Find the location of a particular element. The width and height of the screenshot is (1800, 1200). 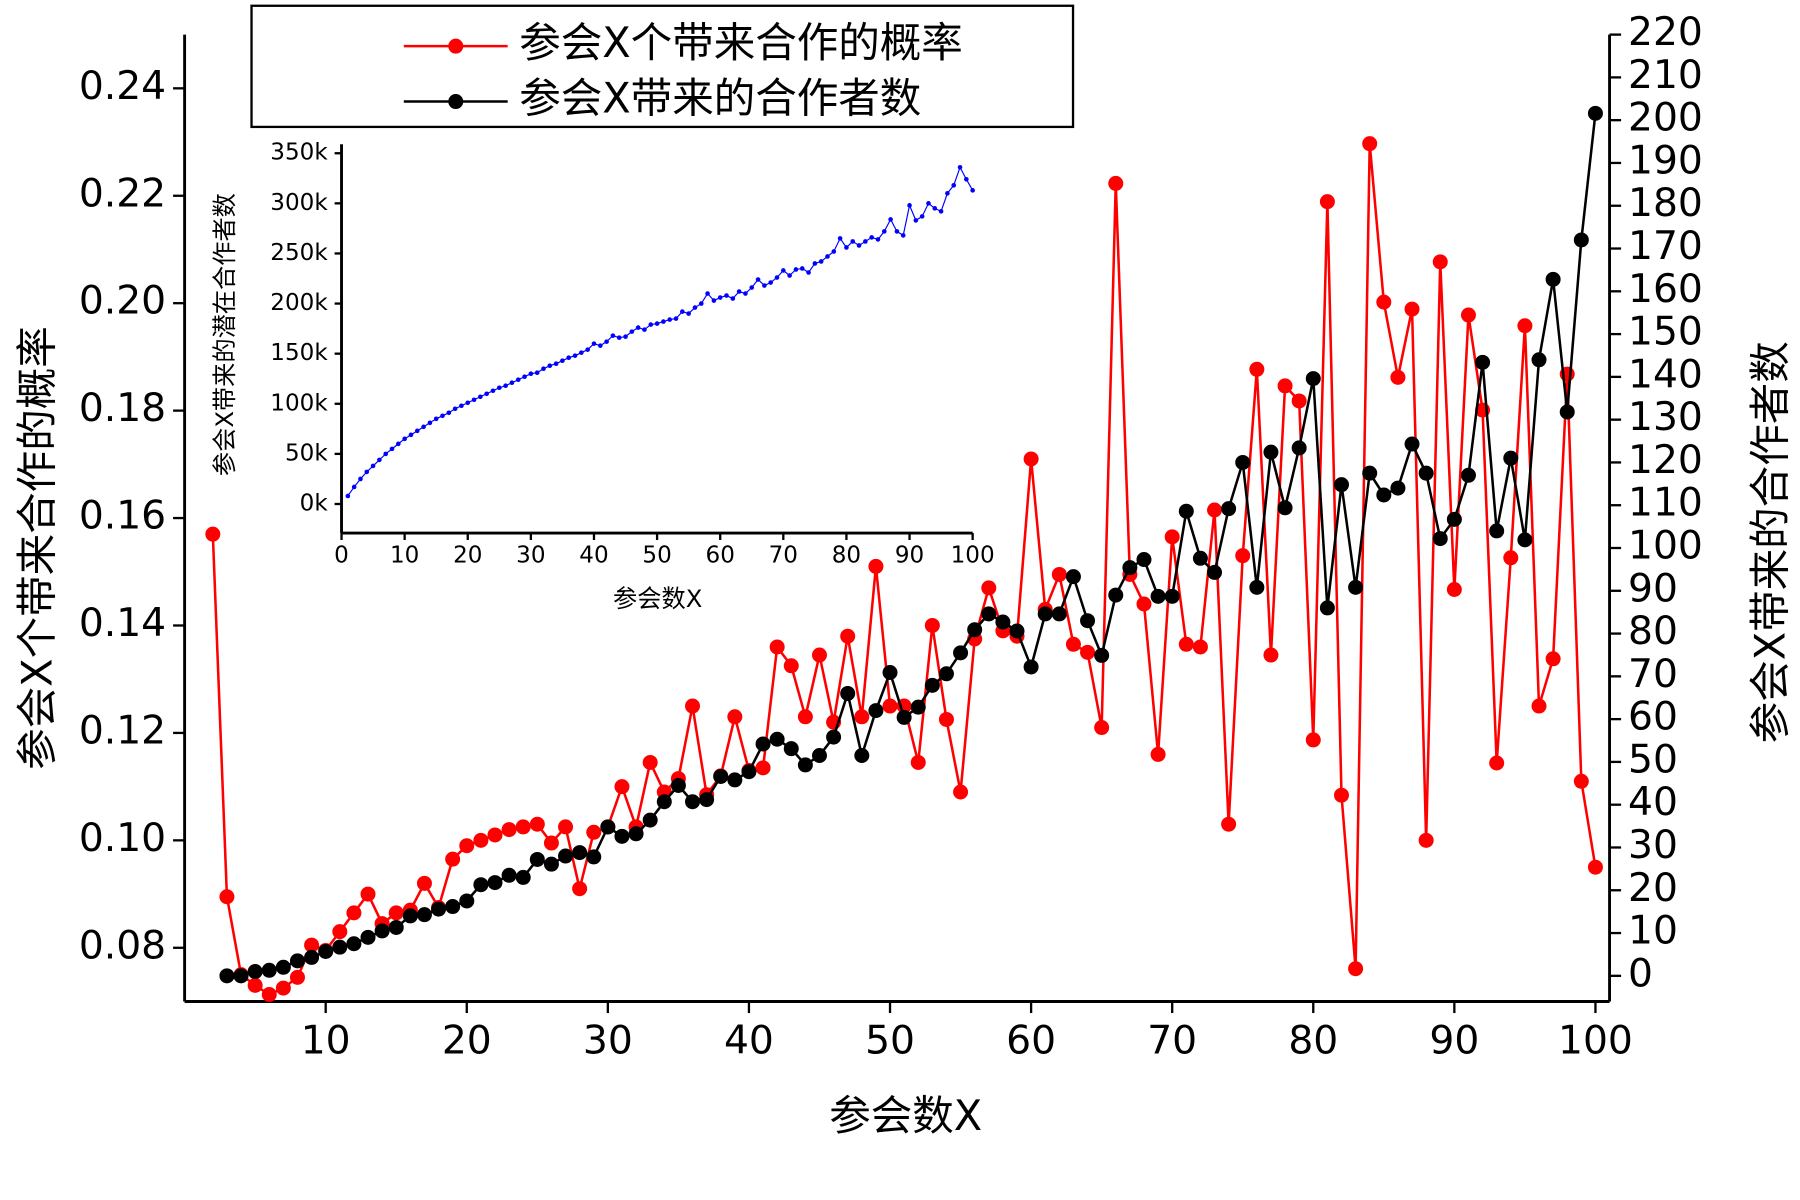

y2-tick-label: 90 is located at coordinates (1653, 588).